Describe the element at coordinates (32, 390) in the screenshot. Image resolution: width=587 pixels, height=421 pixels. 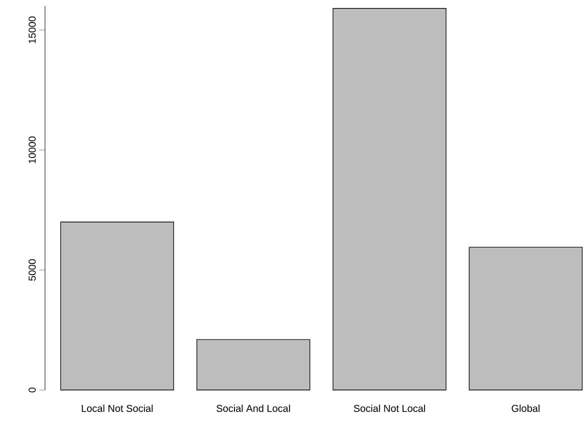
I see `y-tick-label: 0` at that location.